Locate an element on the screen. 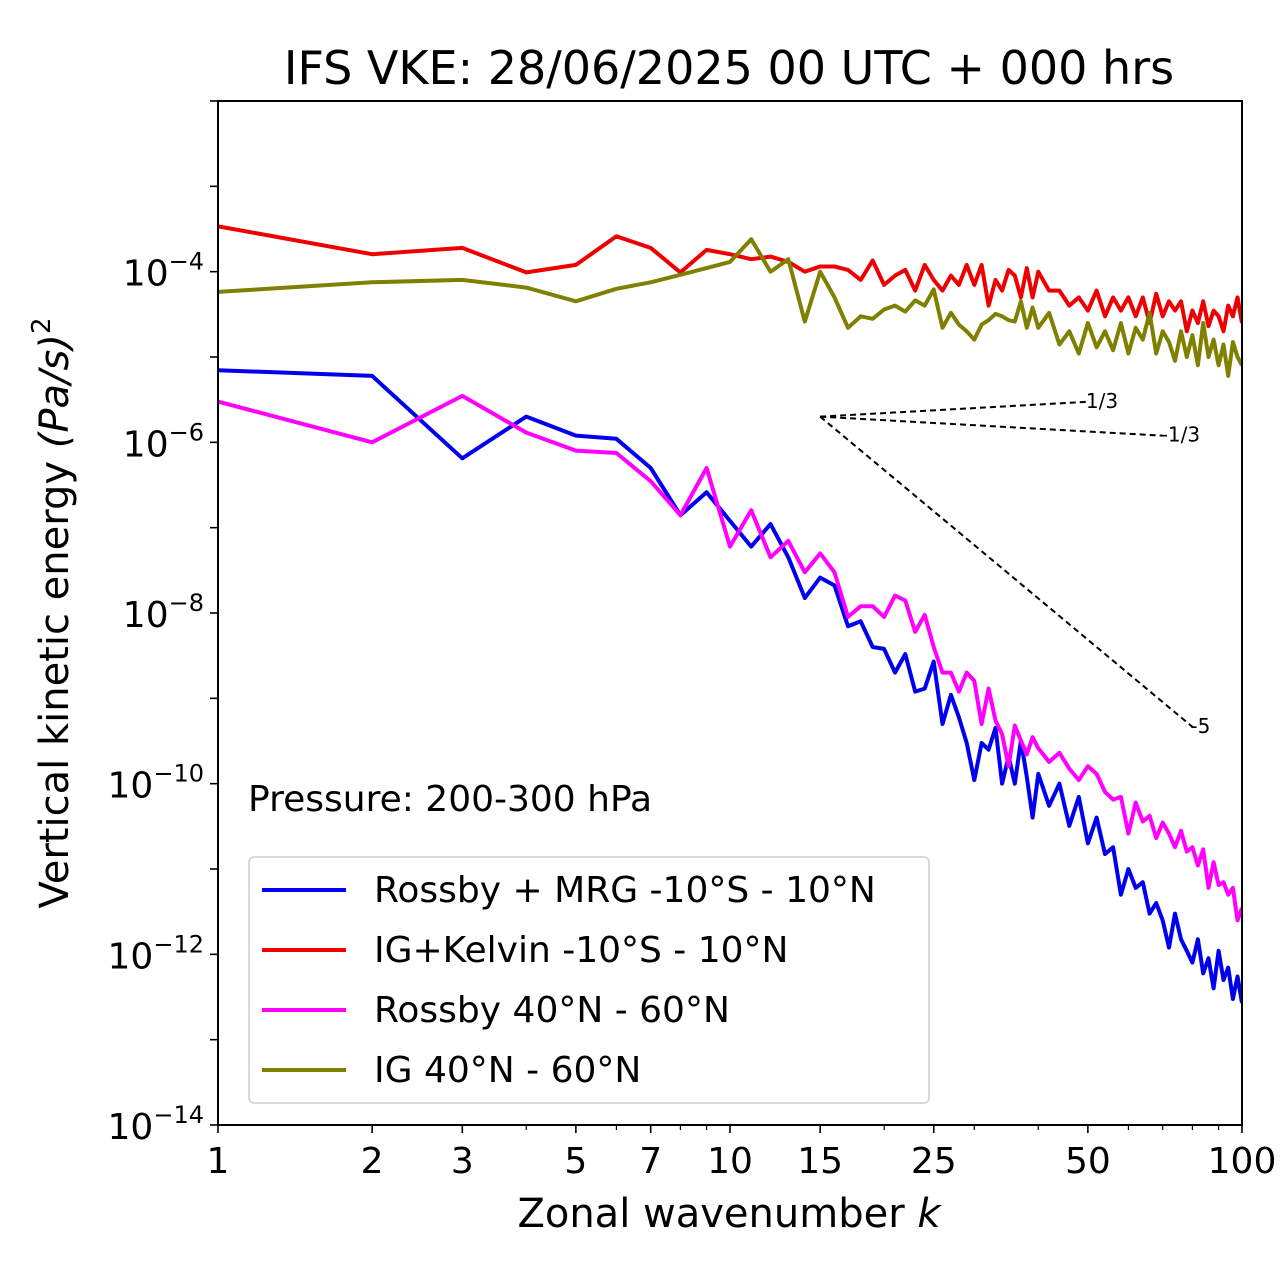 This screenshot has height=1288, width=1280. x-tick-label: 3 is located at coordinates (462, 1161).